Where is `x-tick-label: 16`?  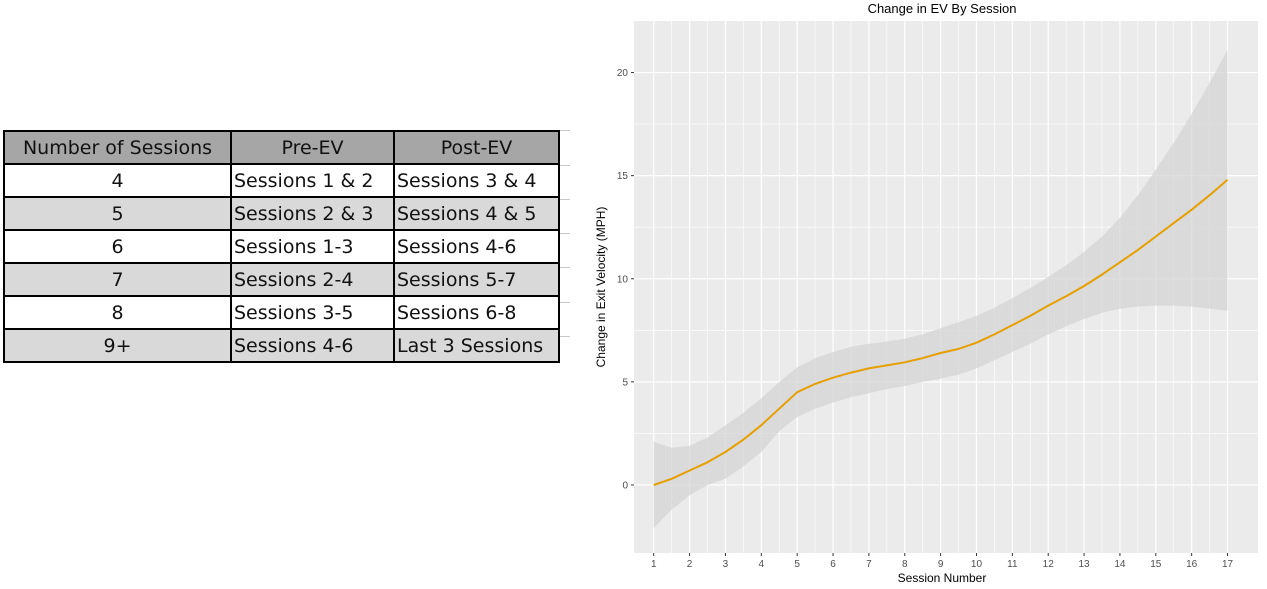
x-tick-label: 16 is located at coordinates (1192, 564).